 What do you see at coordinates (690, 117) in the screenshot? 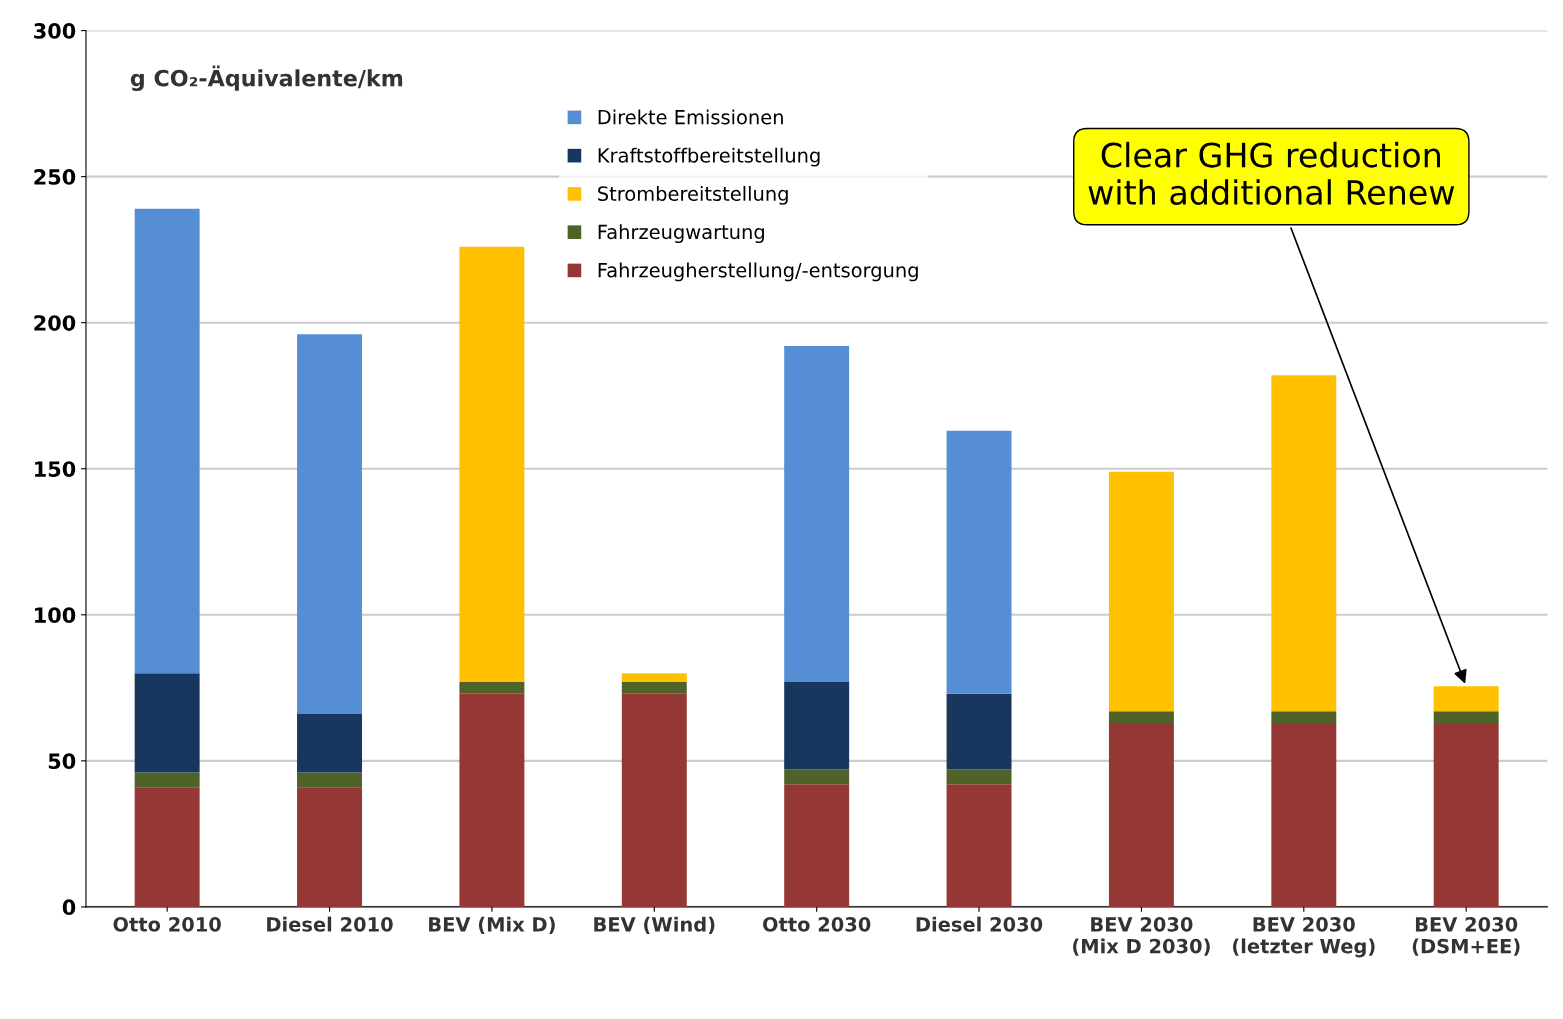
I see `legend-label: Direkte Emissionen` at bounding box center [690, 117].